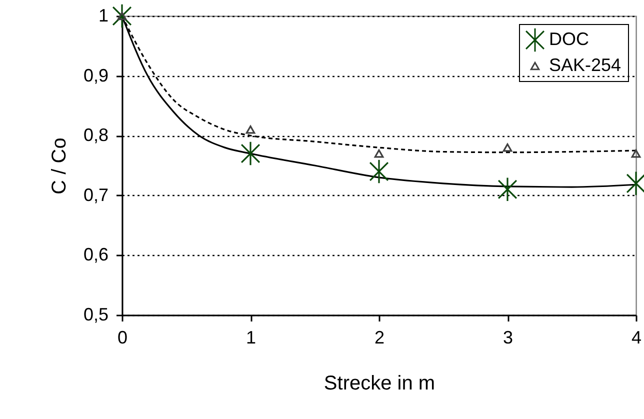 This screenshot has height=419, width=644. Describe the element at coordinates (95, 194) in the screenshot. I see `y-tick-label: 0,7` at that location.